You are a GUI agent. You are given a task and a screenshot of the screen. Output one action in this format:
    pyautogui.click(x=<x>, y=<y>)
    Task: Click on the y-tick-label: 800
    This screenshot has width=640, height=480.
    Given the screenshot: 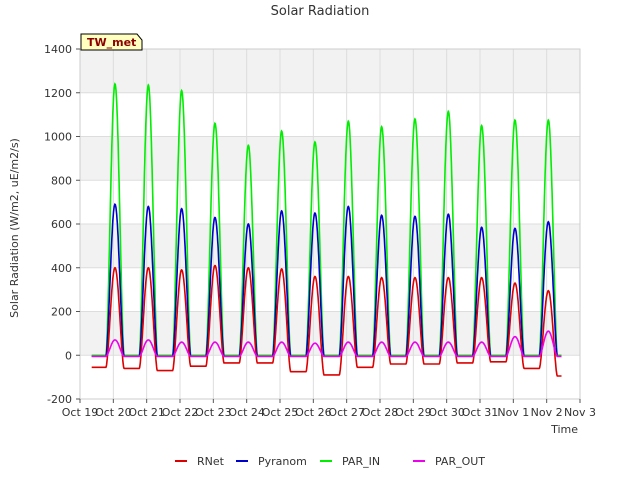 What is the action you would take?
    pyautogui.click(x=61, y=180)
    